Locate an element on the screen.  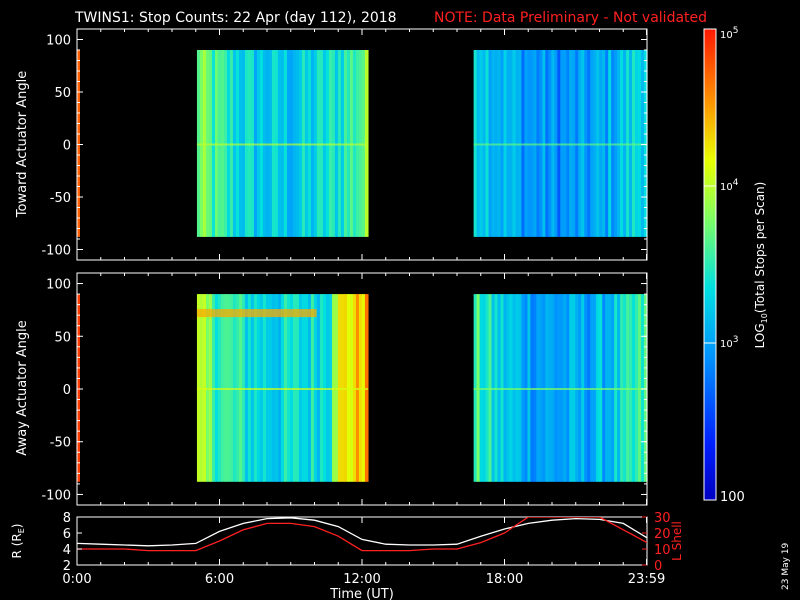
colorbar-scale is located at coordinates (710, 264).